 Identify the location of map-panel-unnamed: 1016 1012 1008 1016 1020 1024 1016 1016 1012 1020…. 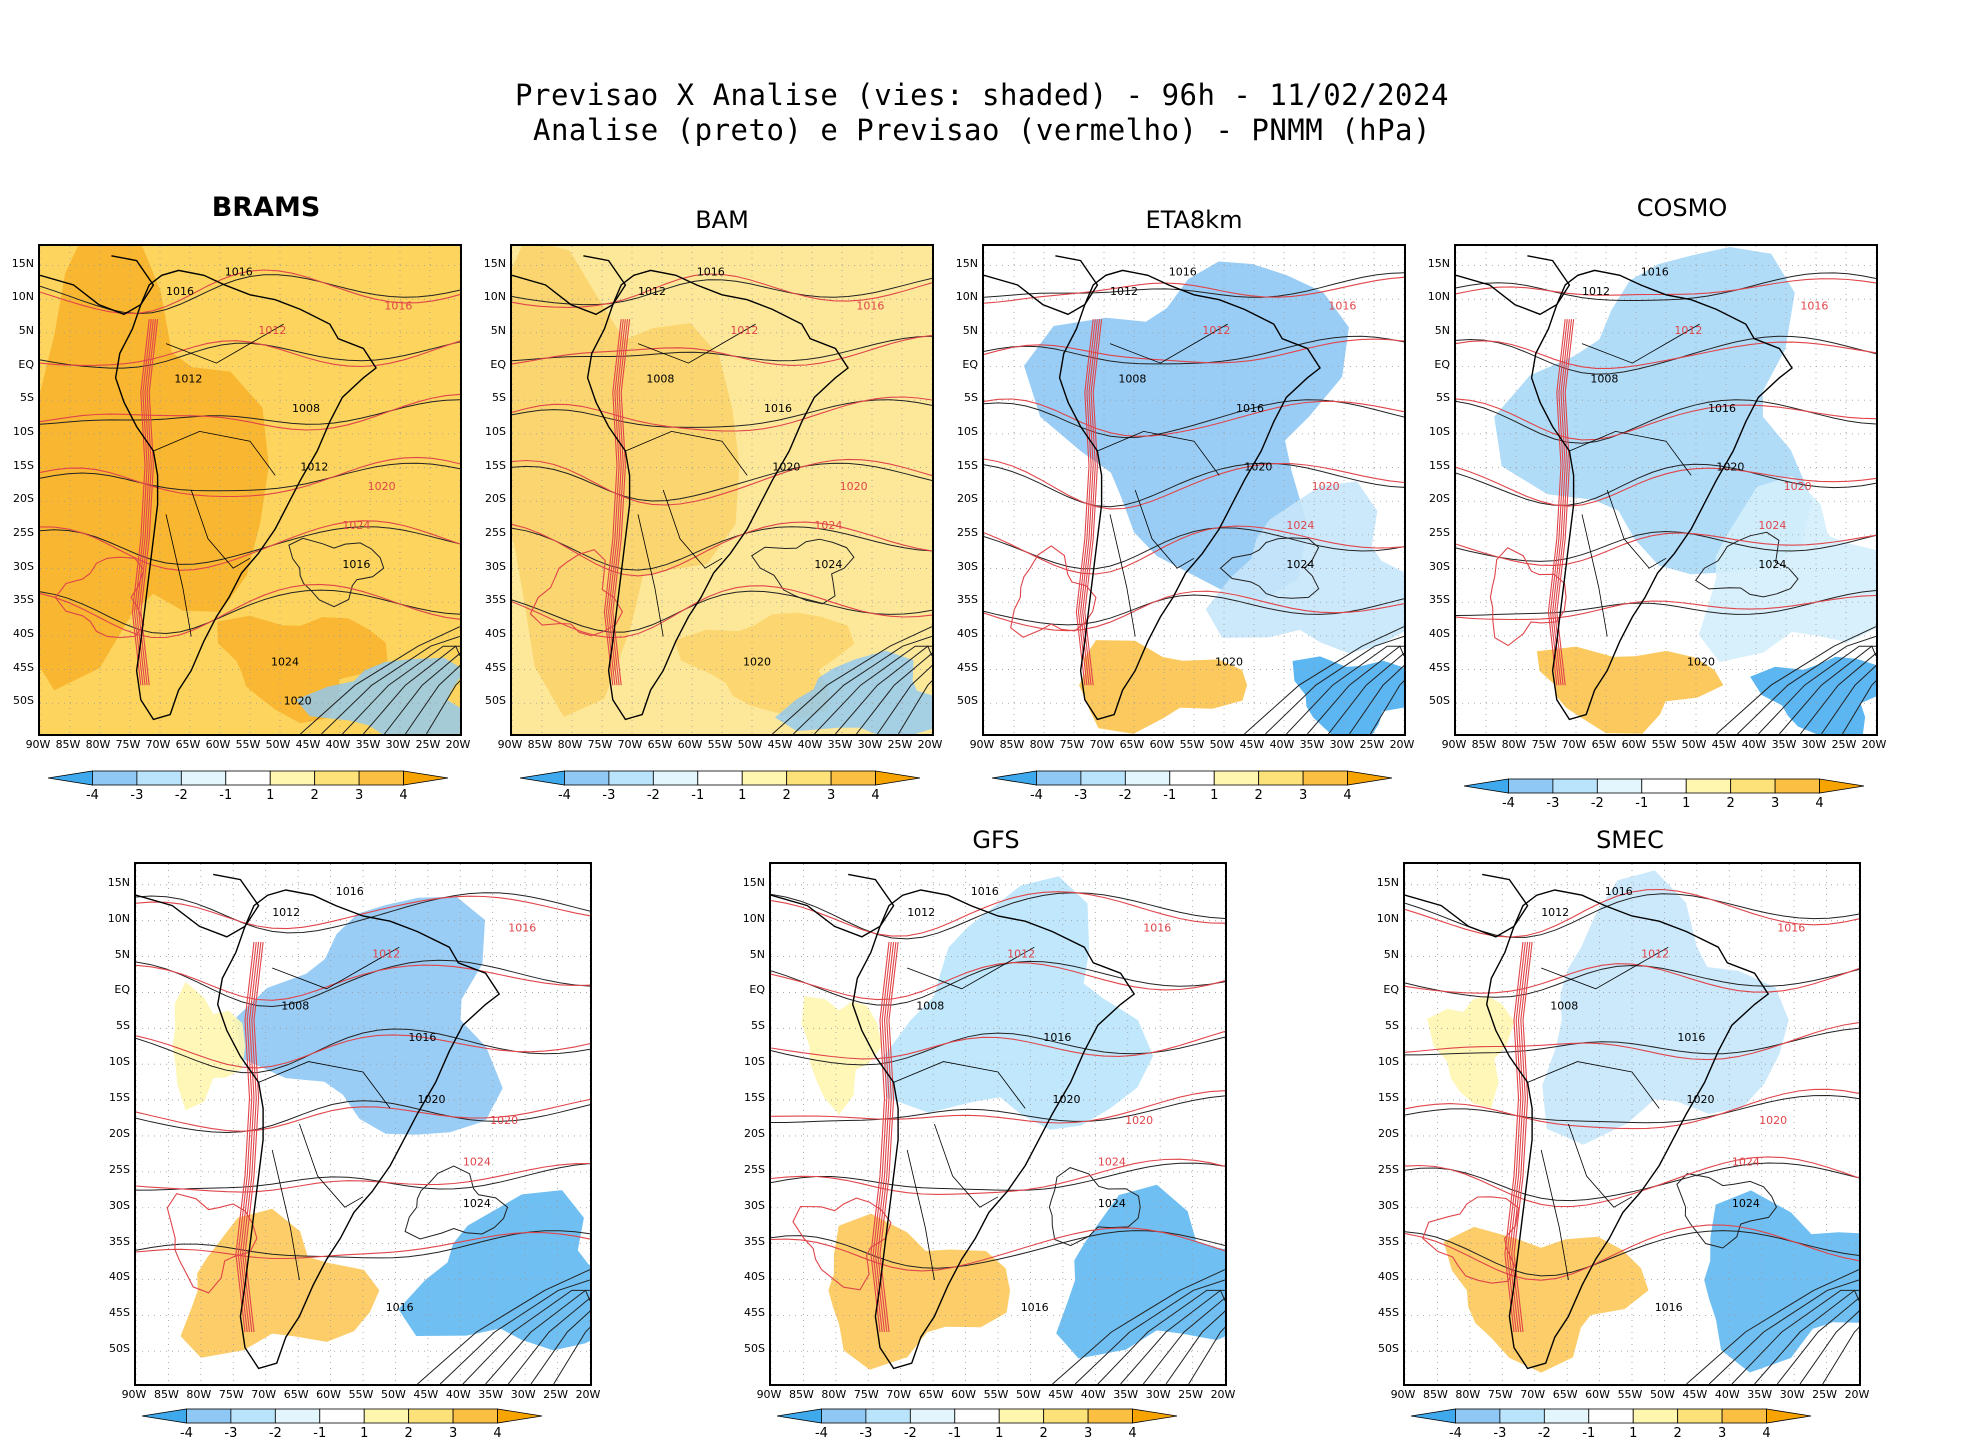
(363, 1124).